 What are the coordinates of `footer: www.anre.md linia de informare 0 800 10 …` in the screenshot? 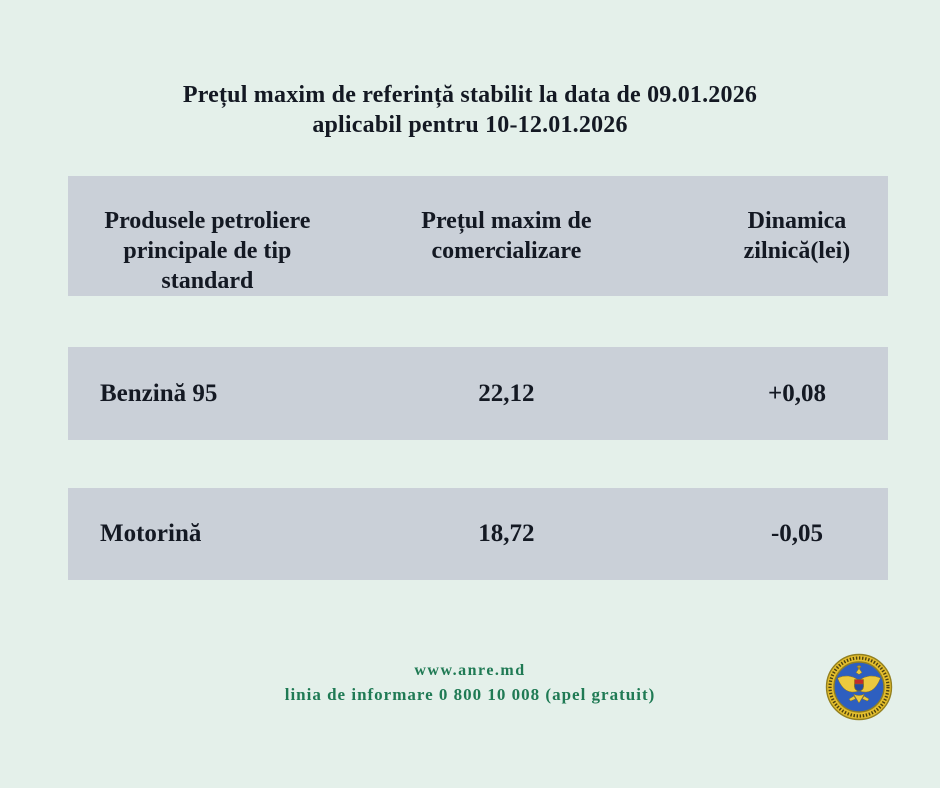 It's located at (470, 683).